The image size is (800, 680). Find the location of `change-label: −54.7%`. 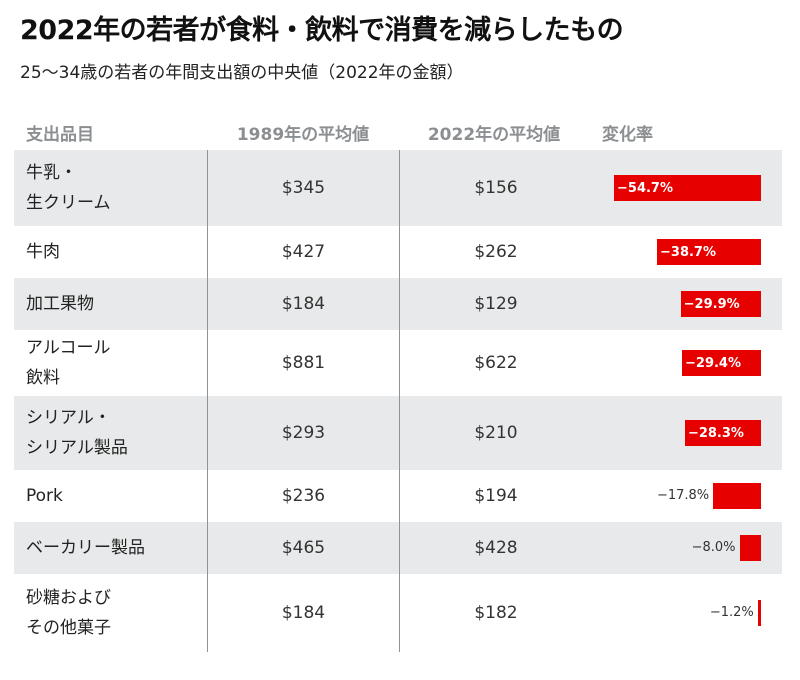

change-label: −54.7% is located at coordinates (645, 188).